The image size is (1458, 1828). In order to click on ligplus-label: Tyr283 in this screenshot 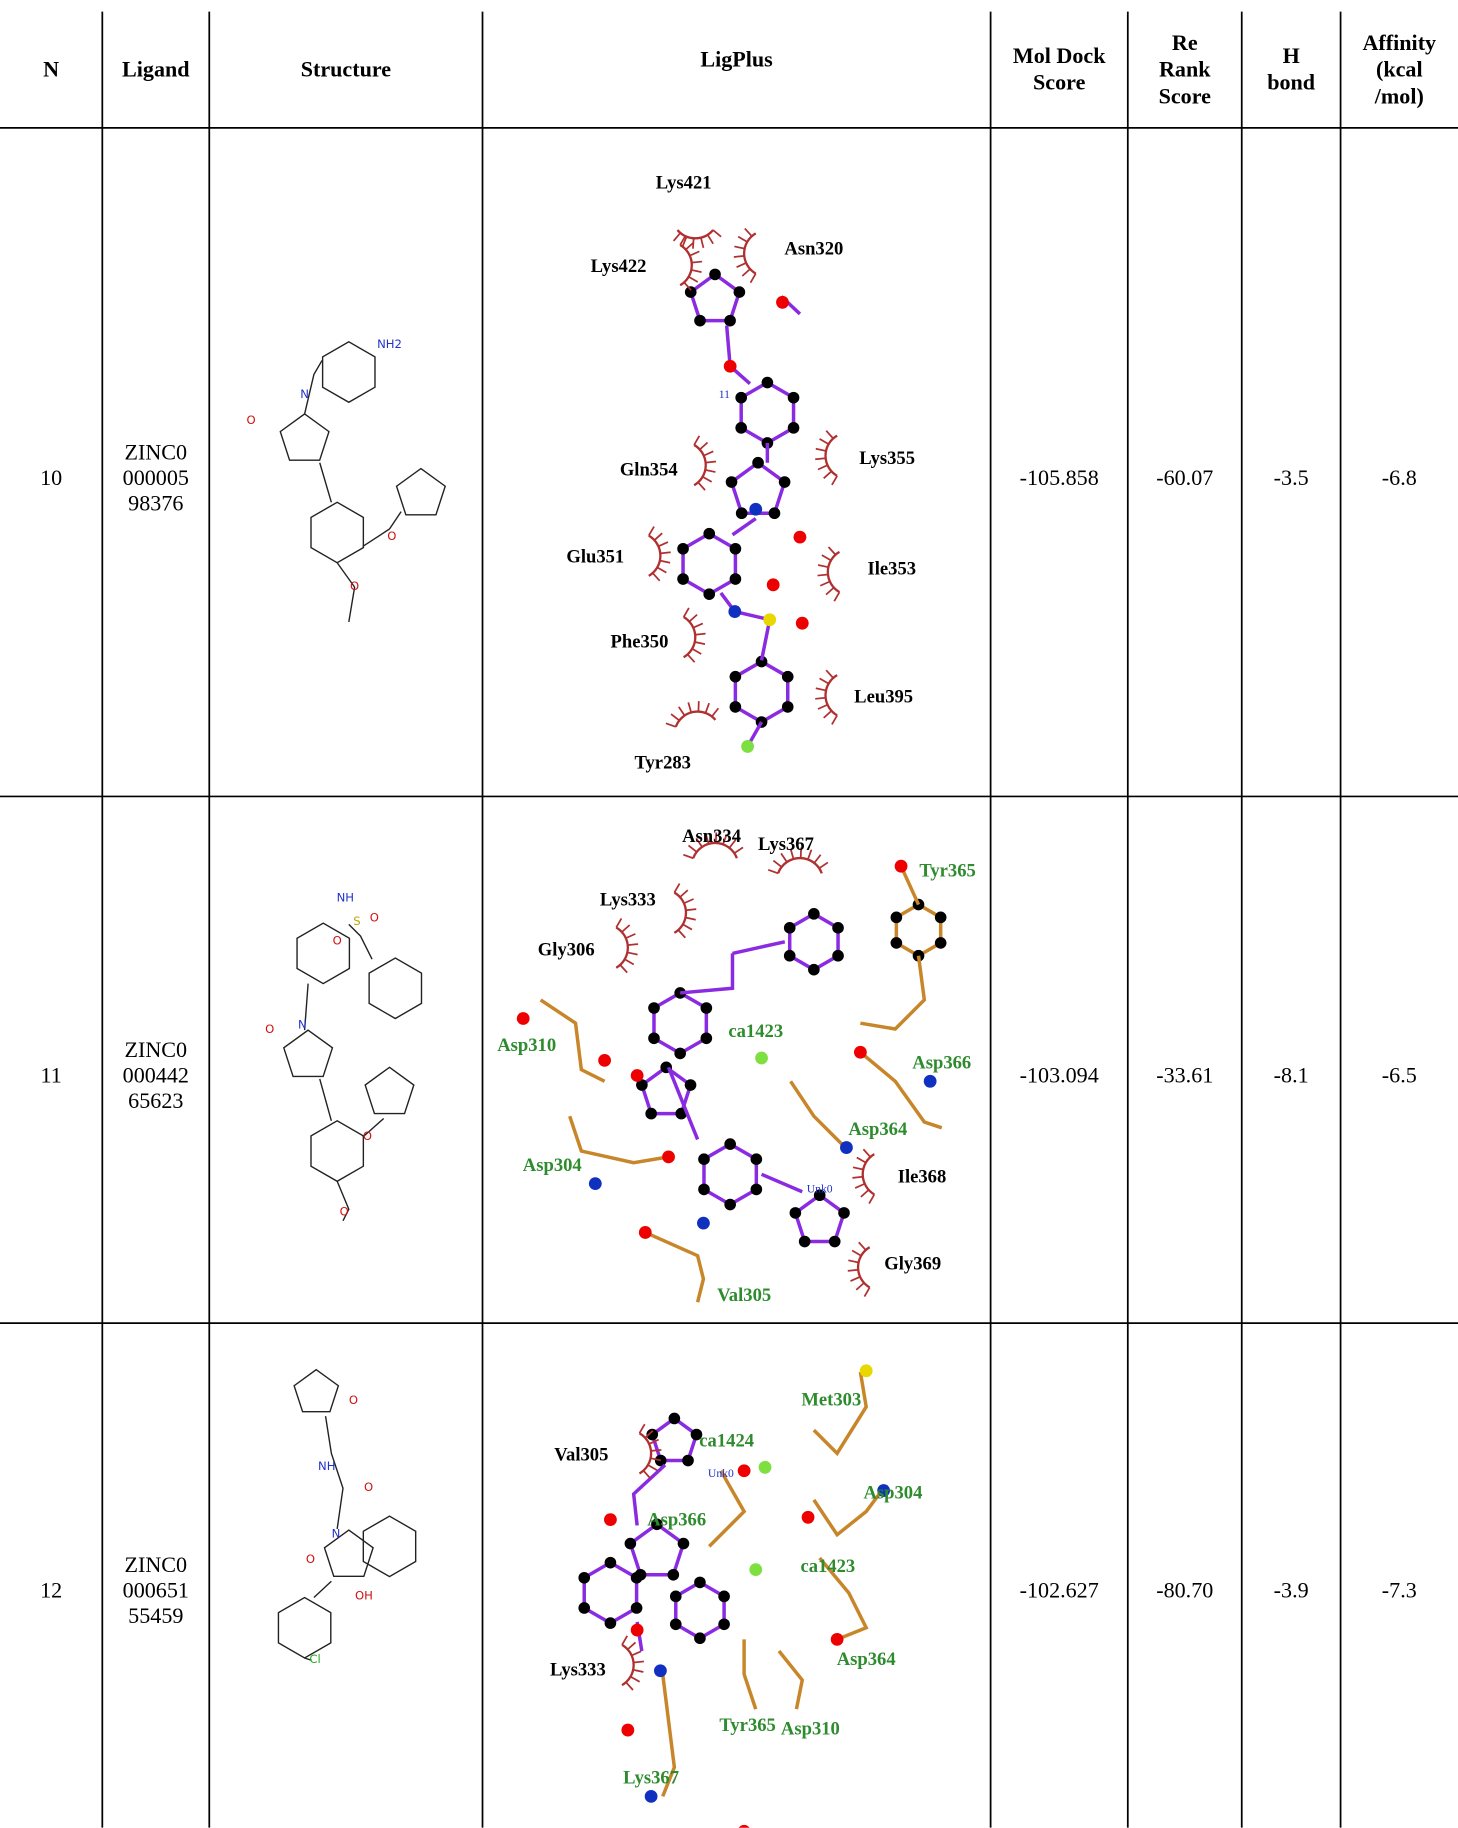, I will do `click(662, 763)`.